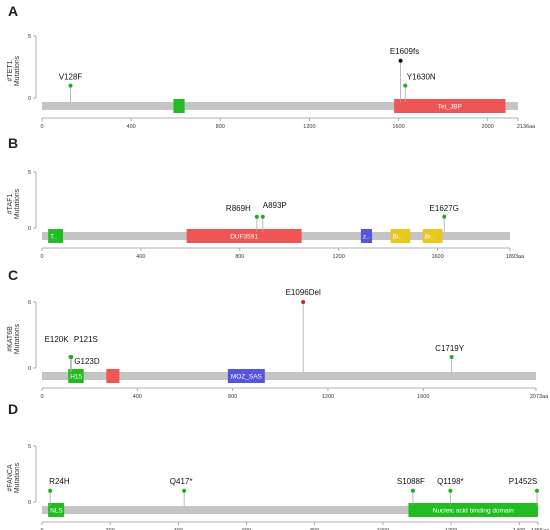 This screenshot has height=530, width=550. Describe the element at coordinates (539, 397) in the screenshot. I see `protein-length-label: 2073aa` at that location.